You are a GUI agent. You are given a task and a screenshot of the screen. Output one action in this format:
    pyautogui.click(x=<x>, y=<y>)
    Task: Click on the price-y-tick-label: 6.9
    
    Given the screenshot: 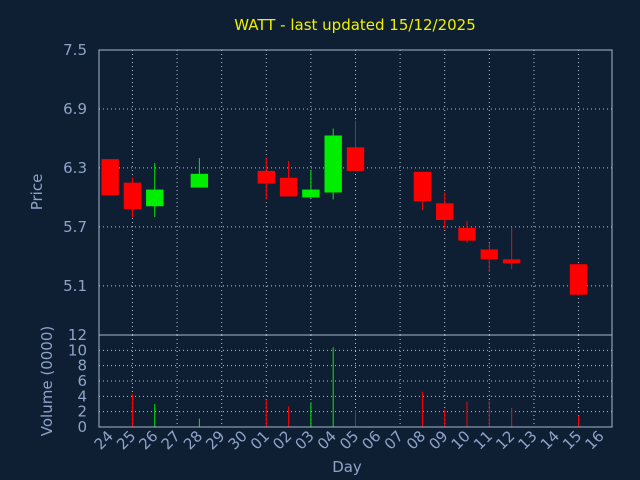 What is the action you would take?
    pyautogui.click(x=75, y=109)
    